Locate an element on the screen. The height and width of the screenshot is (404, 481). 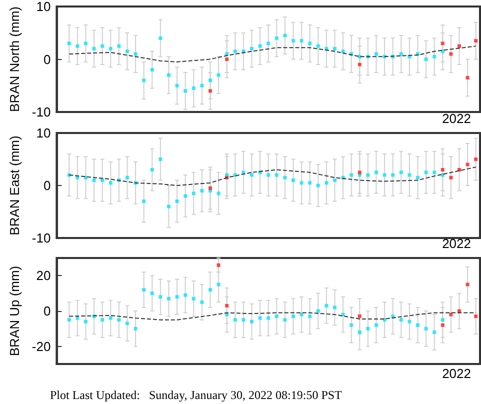
y-tick-label: -20 is located at coordinates (41, 346).